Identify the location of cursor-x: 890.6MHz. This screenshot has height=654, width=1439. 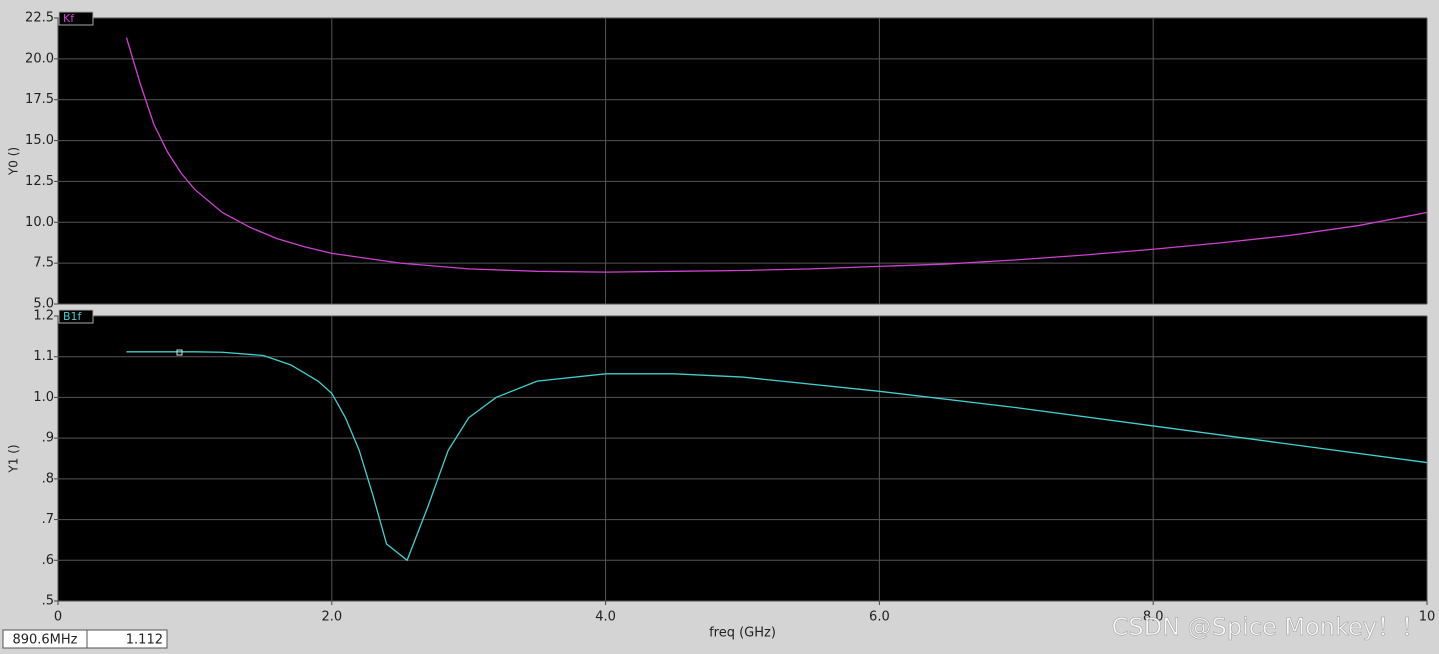
(44, 640).